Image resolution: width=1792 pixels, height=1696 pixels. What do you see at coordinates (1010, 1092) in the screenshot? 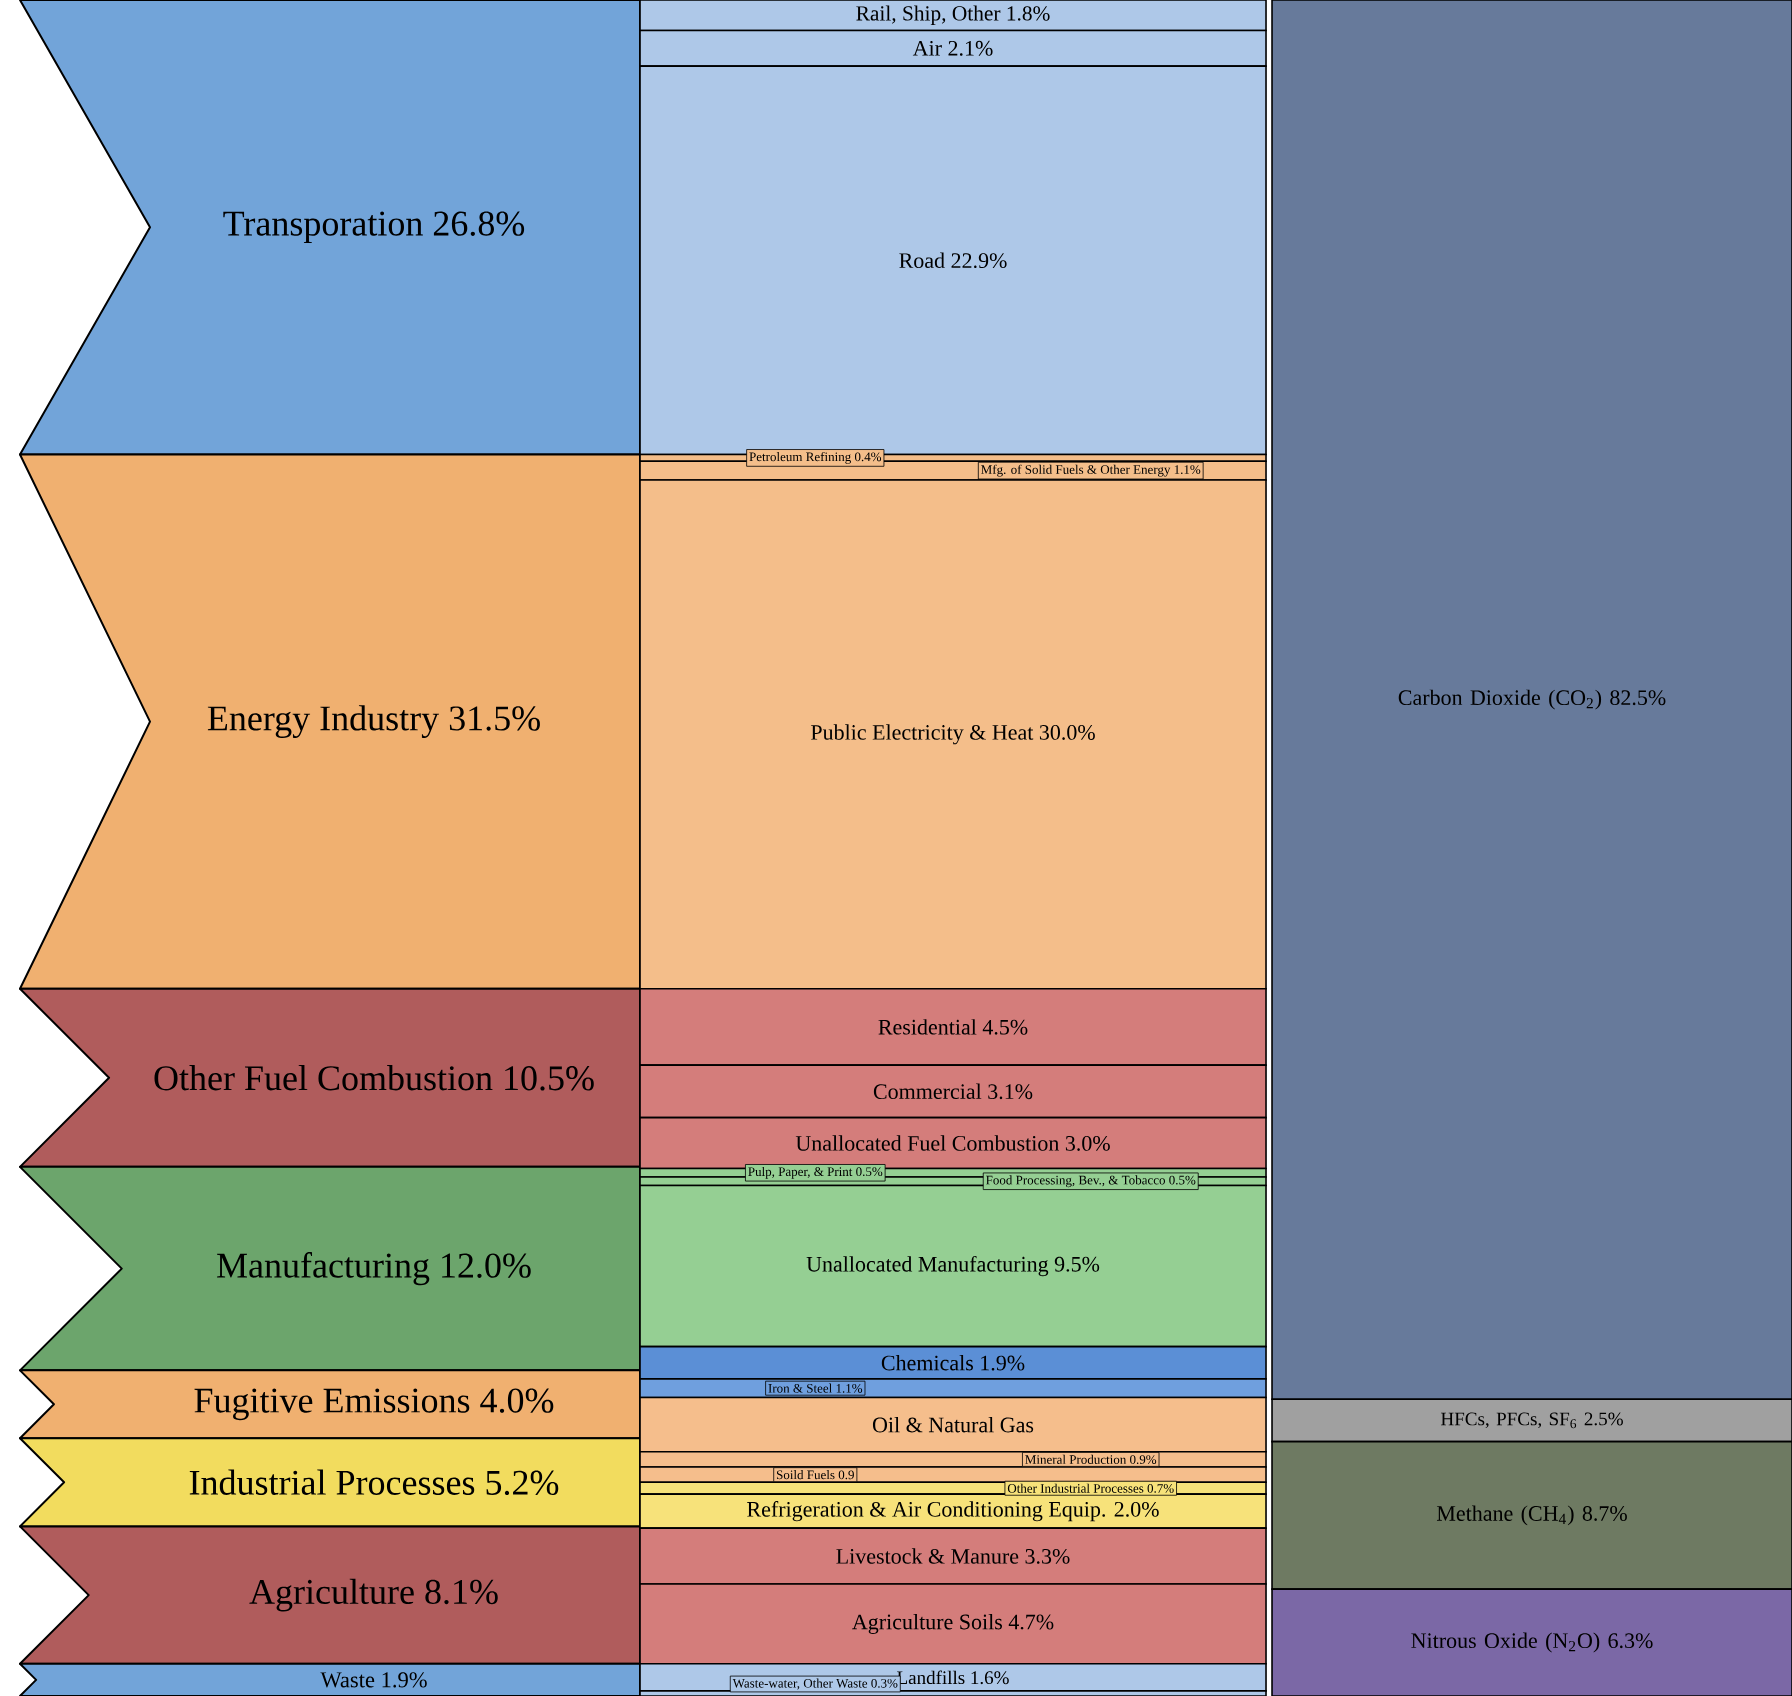
I see `data-label: 3.1%` at bounding box center [1010, 1092].